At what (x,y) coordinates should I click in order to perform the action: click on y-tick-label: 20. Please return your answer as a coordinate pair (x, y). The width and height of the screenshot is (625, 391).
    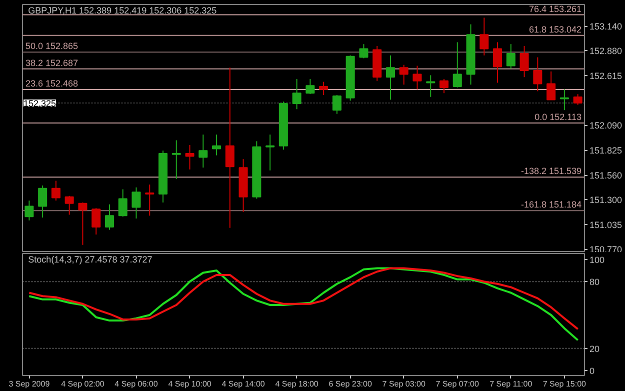
    Looking at the image, I should click on (595, 349).